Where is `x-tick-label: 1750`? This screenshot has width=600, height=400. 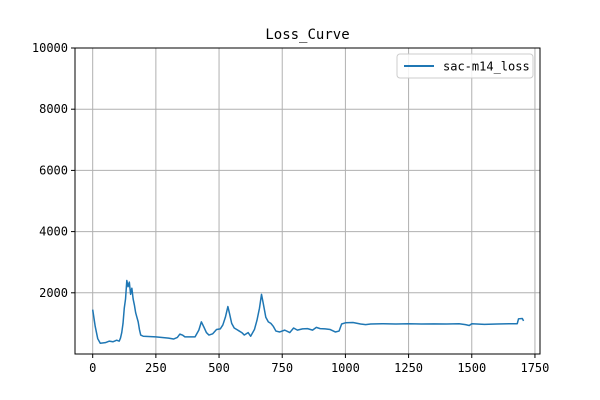 x-tick-label: 1750 is located at coordinates (534, 368).